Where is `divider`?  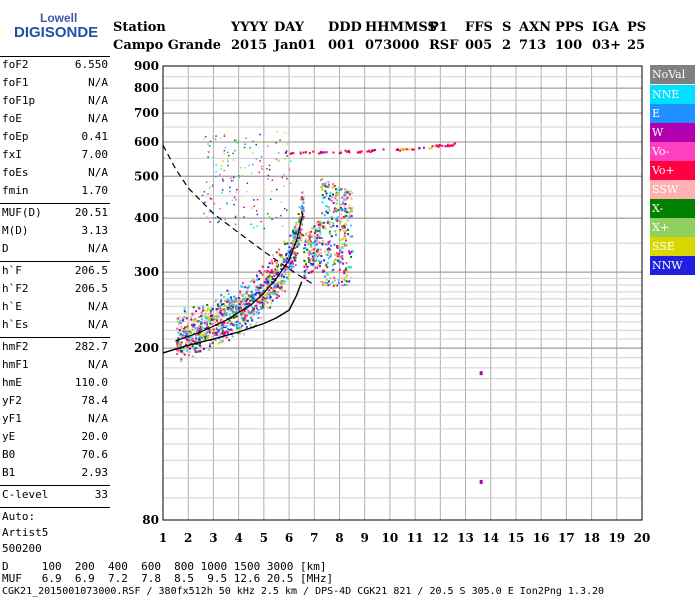 divider is located at coordinates (55, 261).